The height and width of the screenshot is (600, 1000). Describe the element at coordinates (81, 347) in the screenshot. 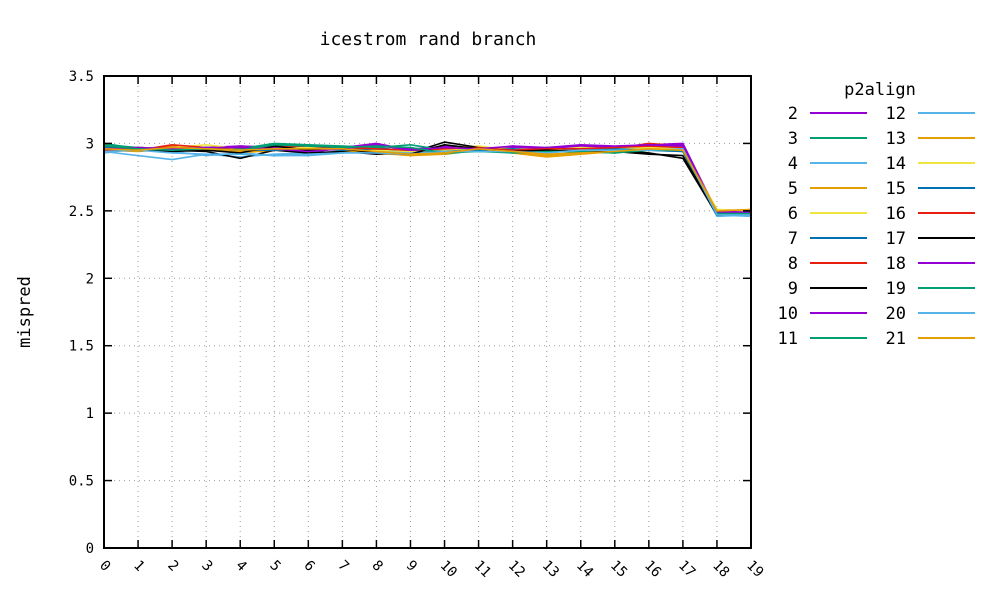

I see `y-tick-label: 1.5` at that location.